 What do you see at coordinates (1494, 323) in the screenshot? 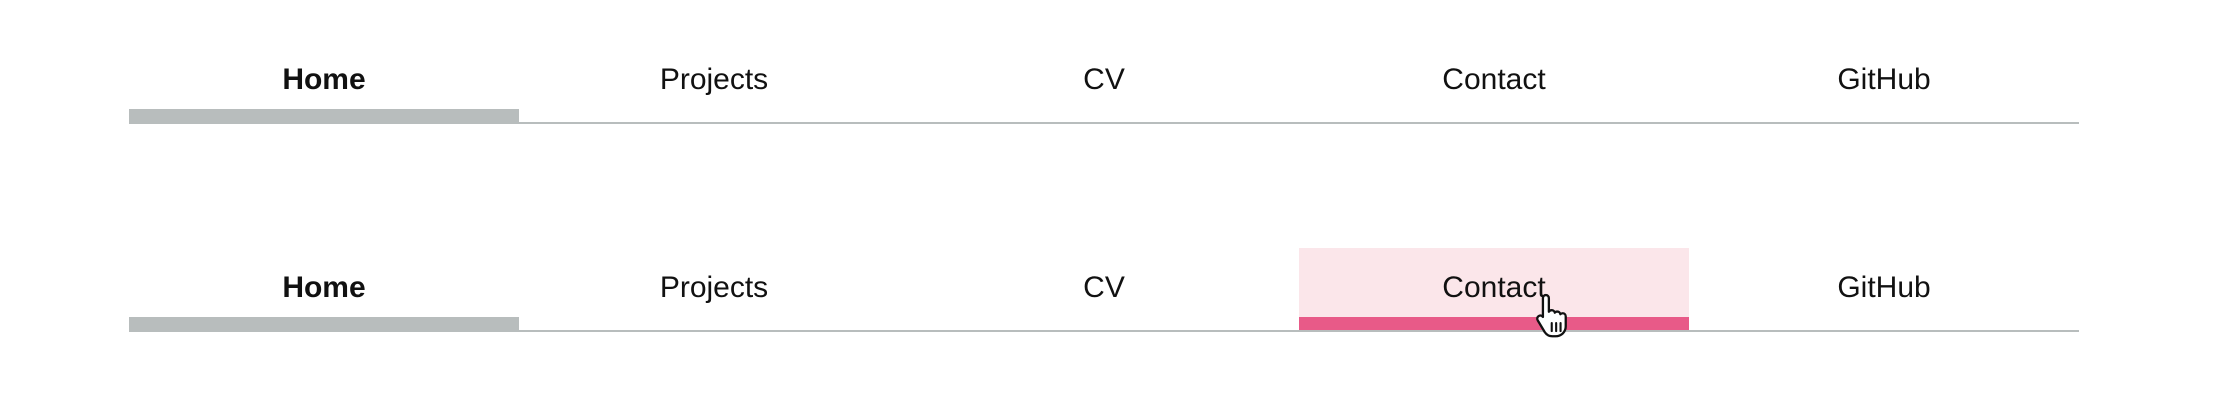
I see `hover-indicator` at bounding box center [1494, 323].